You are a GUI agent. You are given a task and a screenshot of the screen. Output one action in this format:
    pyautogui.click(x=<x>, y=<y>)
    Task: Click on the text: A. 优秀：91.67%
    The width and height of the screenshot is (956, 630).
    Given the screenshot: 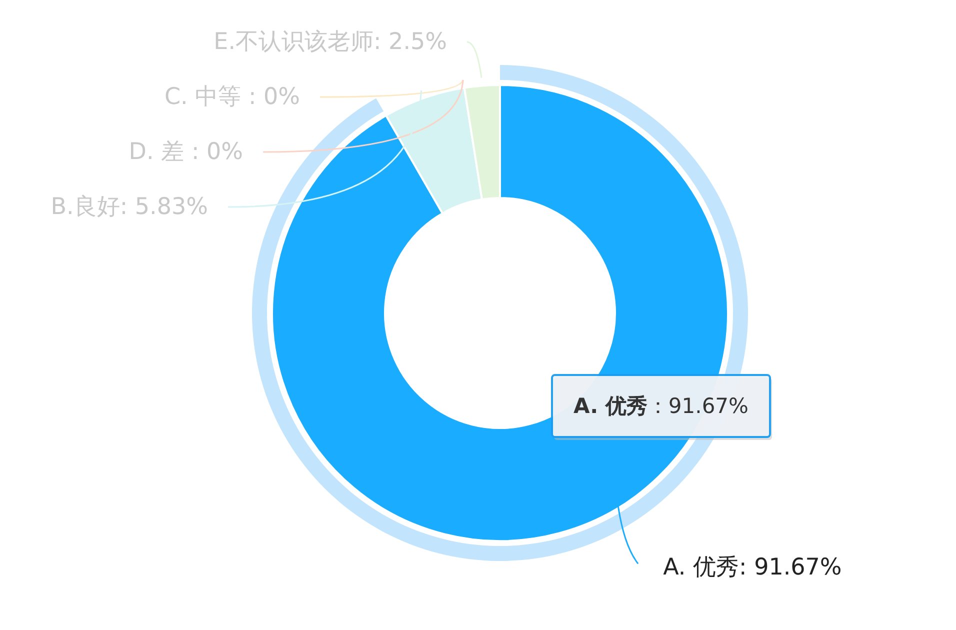 What is the action you would take?
    pyautogui.click(x=661, y=406)
    